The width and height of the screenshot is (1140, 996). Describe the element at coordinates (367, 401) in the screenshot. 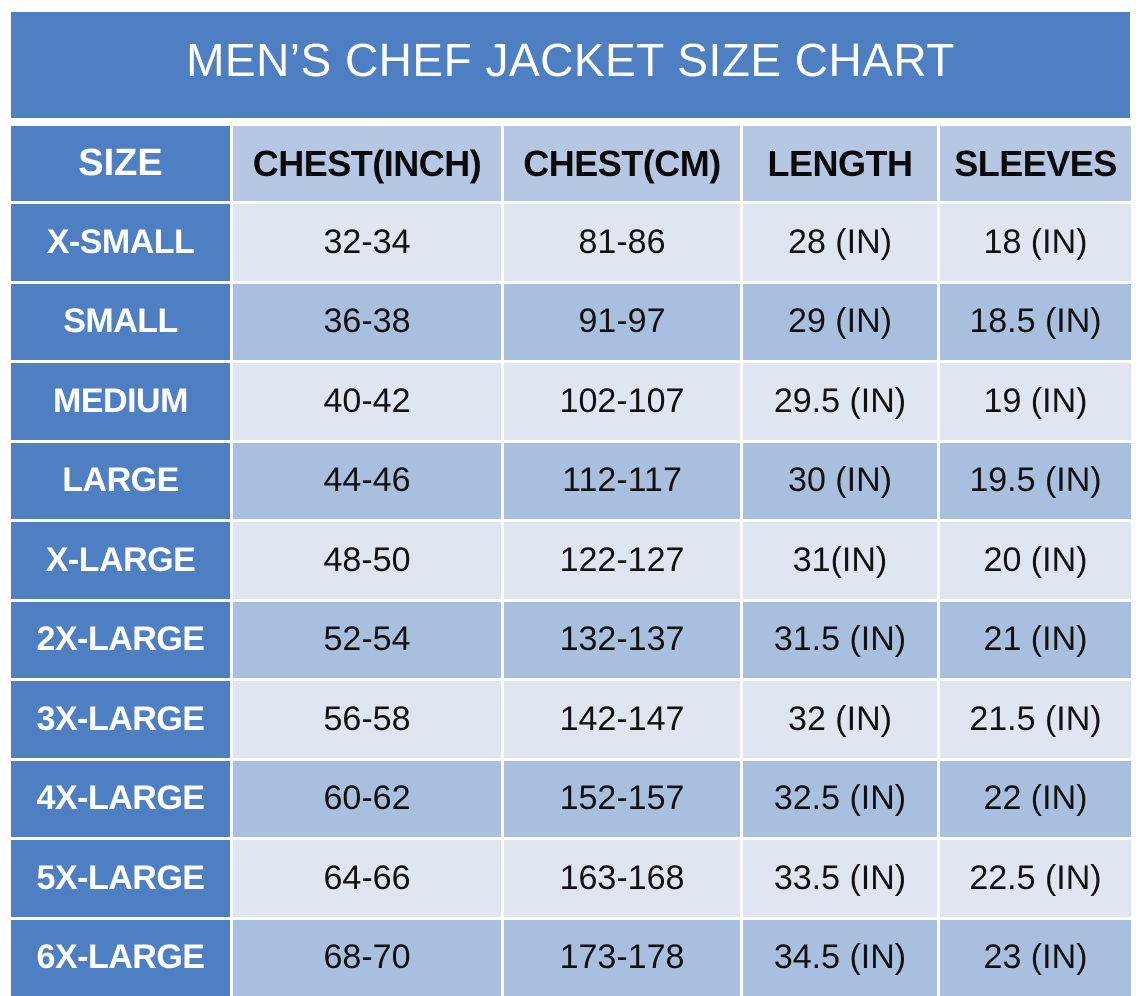

I see `chest-inch-cell: 40-42` at that location.